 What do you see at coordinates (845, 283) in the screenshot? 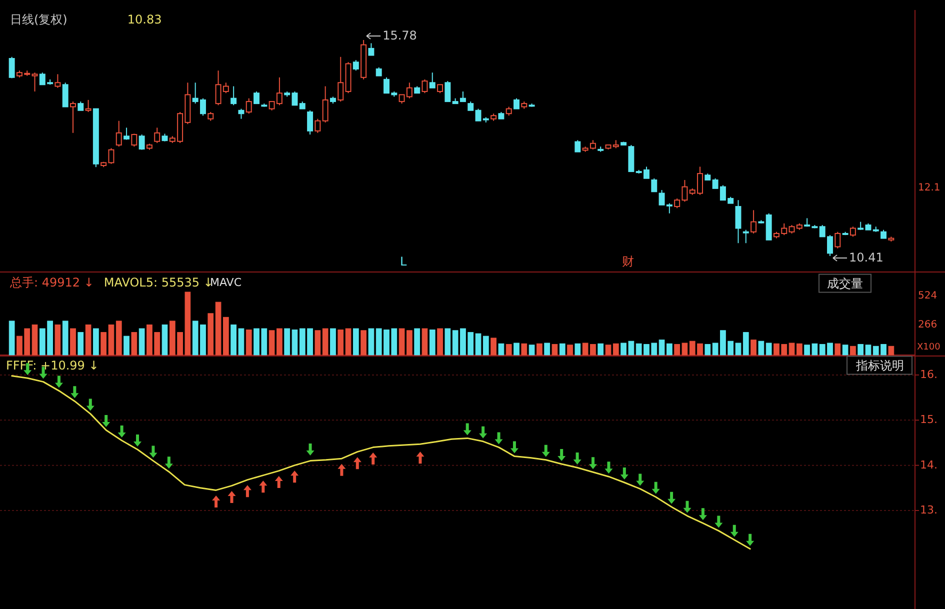
I see `text: 成交量` at bounding box center [845, 283].